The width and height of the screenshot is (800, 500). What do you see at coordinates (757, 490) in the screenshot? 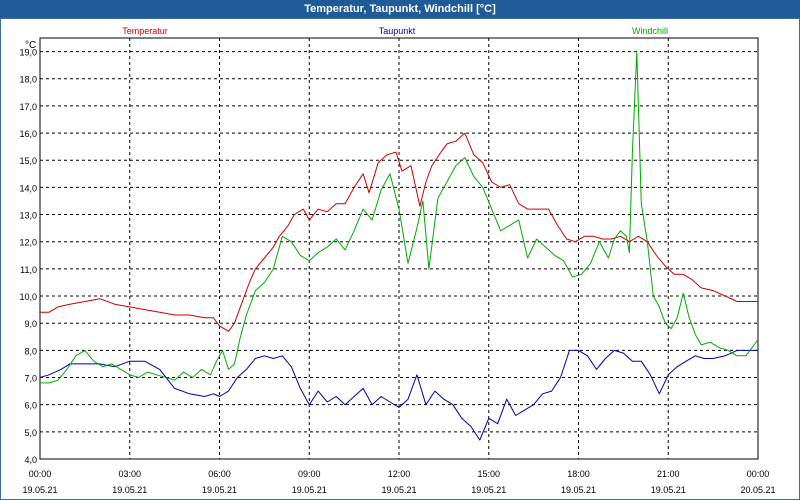
I see `x-tick-date: 20.05.21` at bounding box center [757, 490].